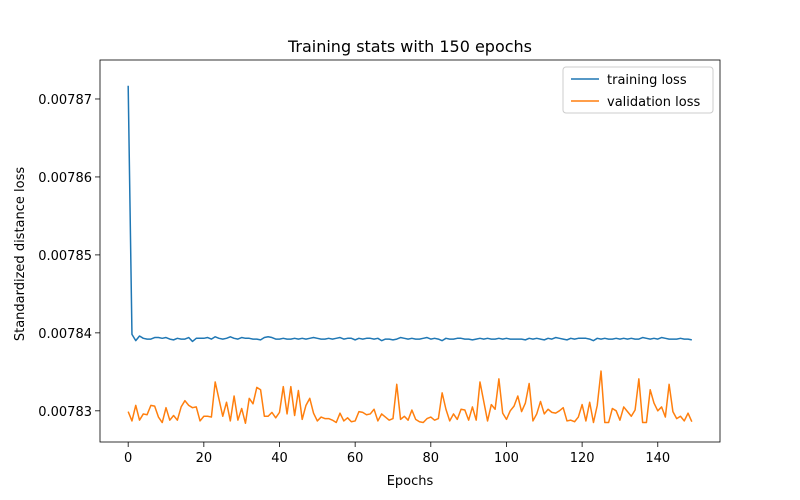  Describe the element at coordinates (65, 256) in the screenshot. I see `y-tick-label: 0.00785` at that location.